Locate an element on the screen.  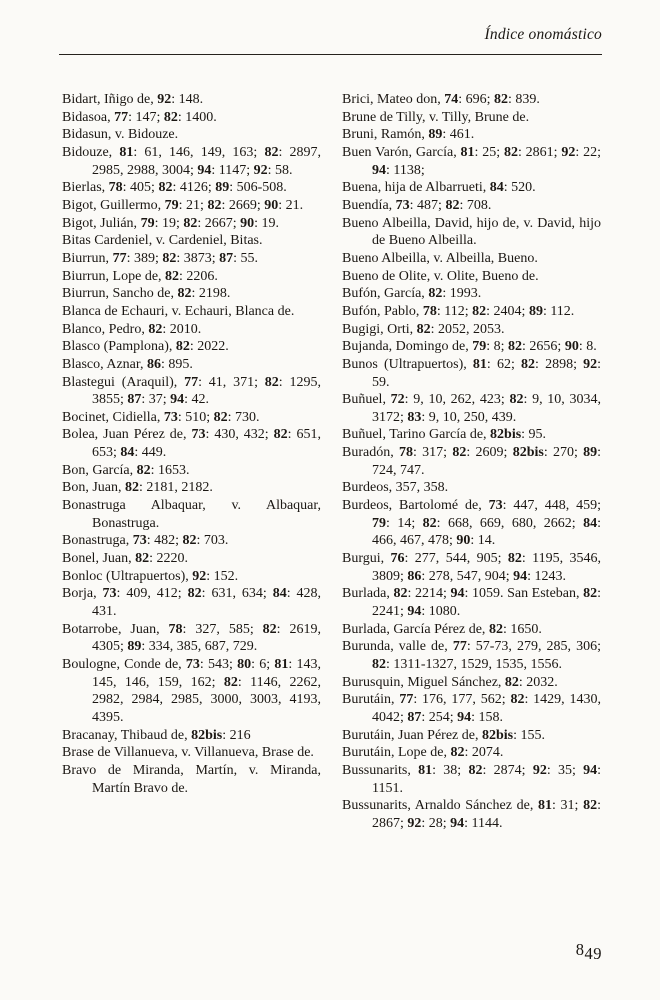
index-entry: Bracanay, Thibaud de, 82bis: 216 is located at coordinates (156, 735).